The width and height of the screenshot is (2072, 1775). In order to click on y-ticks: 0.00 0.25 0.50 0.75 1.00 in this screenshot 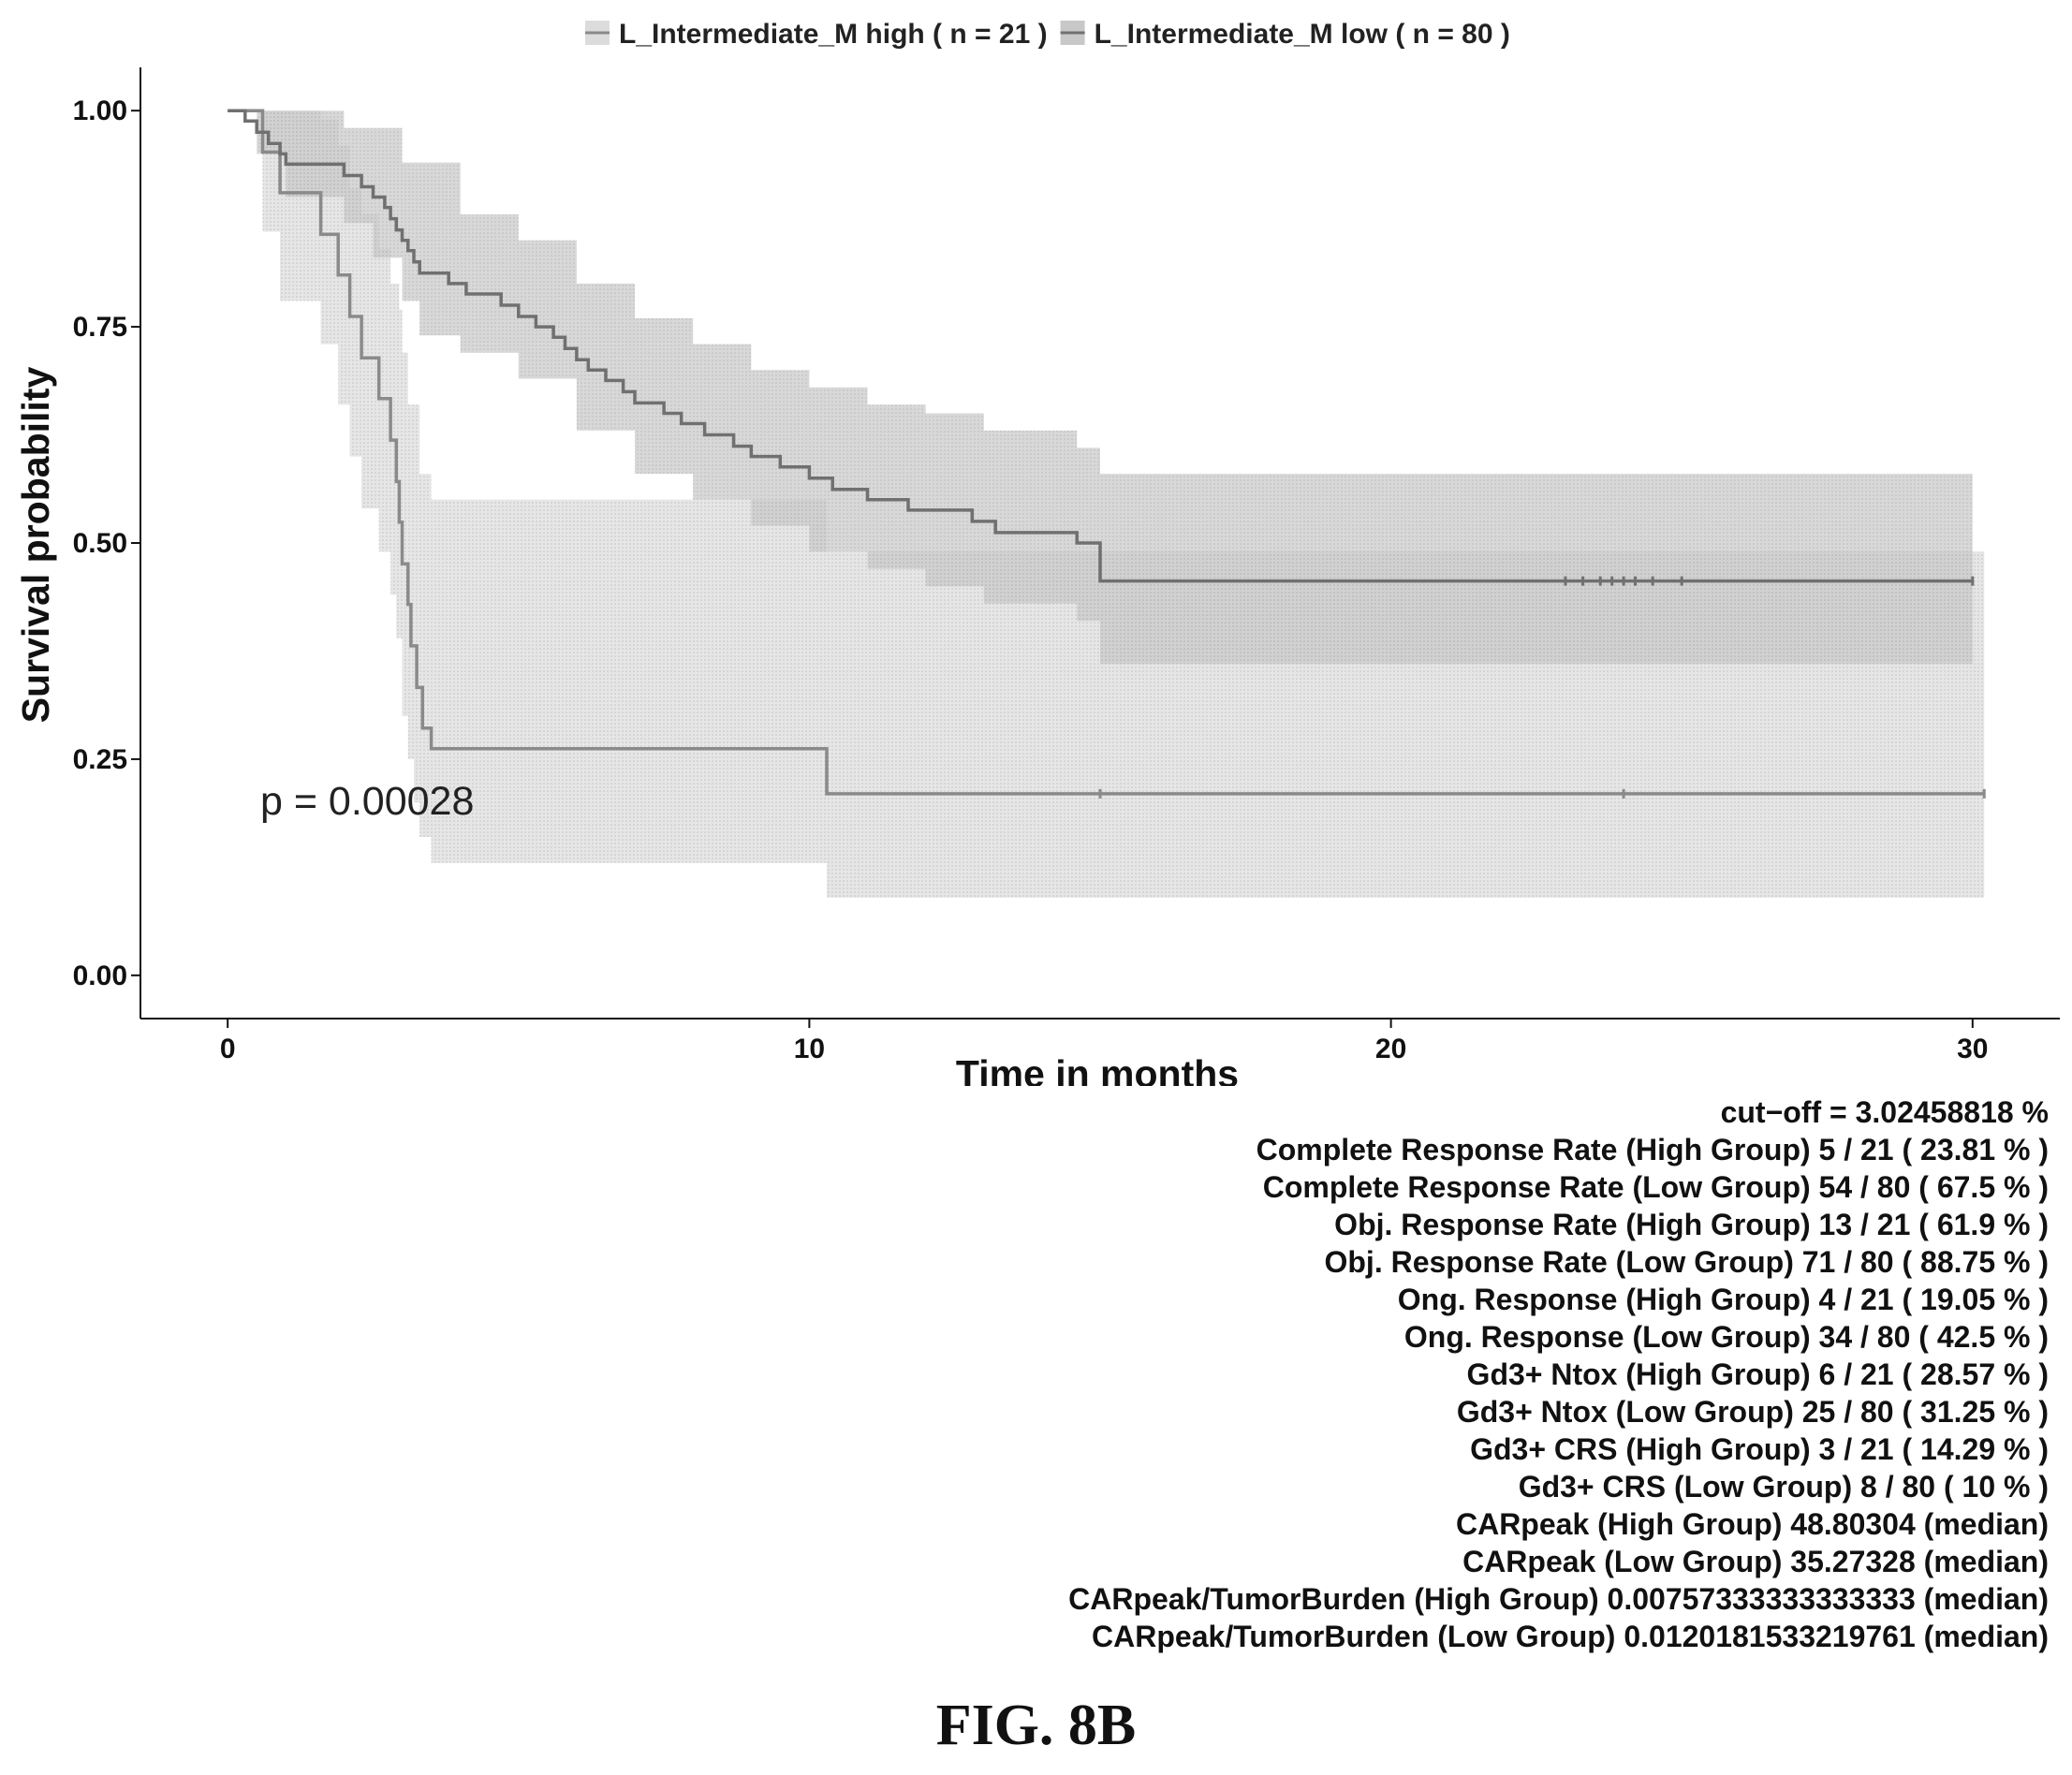, I will do `click(106, 543)`.